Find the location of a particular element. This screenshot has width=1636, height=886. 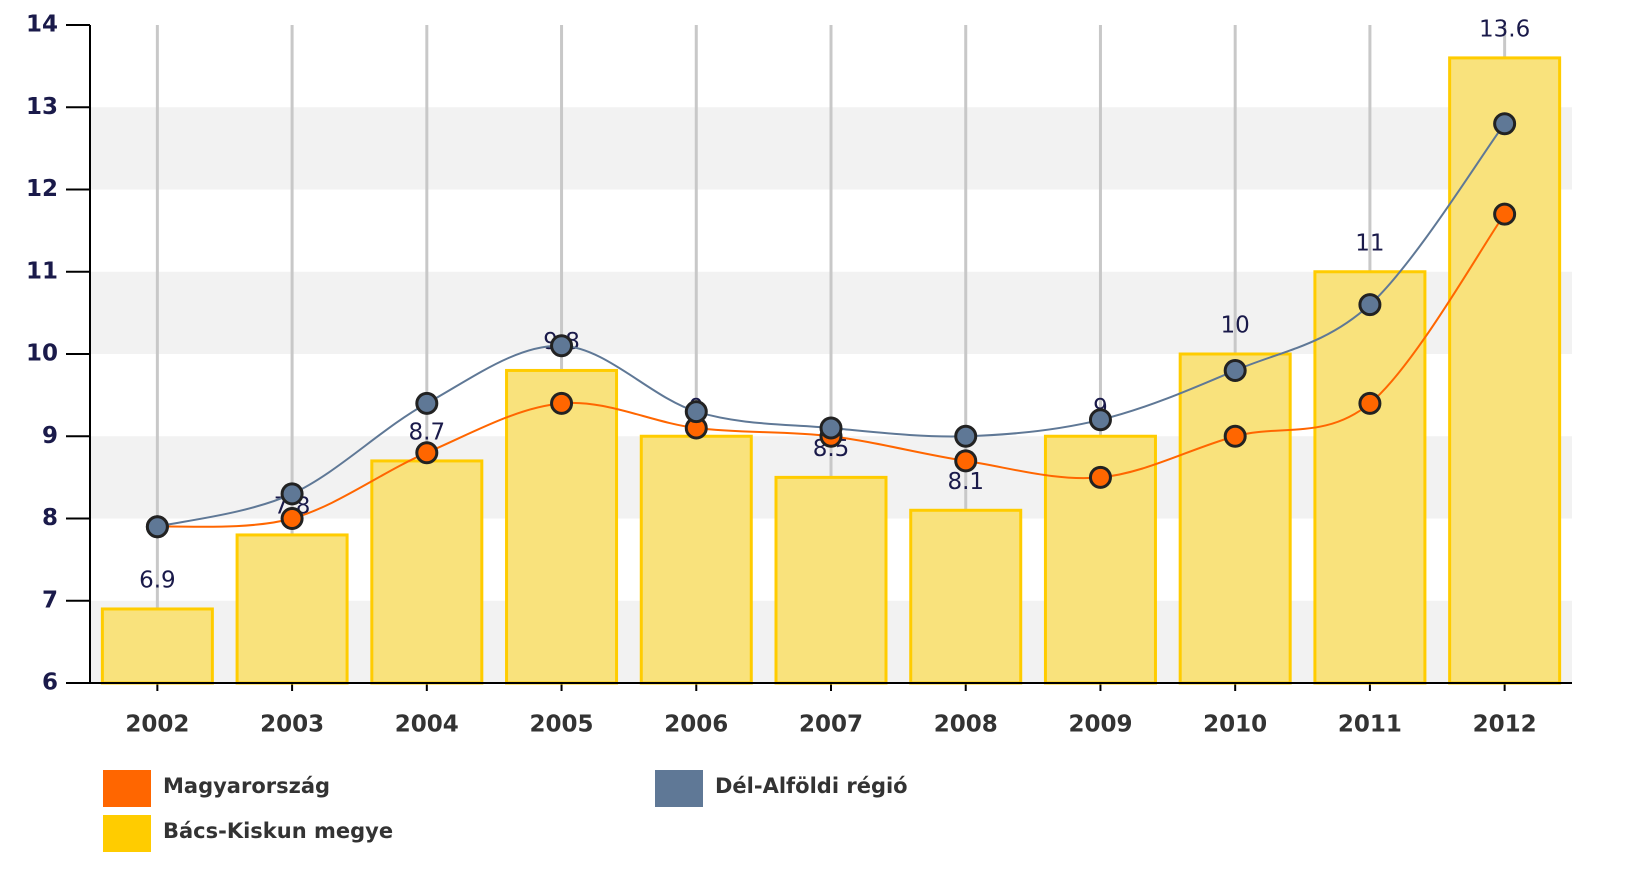

y-tick-label: 8 is located at coordinates (50, 518).